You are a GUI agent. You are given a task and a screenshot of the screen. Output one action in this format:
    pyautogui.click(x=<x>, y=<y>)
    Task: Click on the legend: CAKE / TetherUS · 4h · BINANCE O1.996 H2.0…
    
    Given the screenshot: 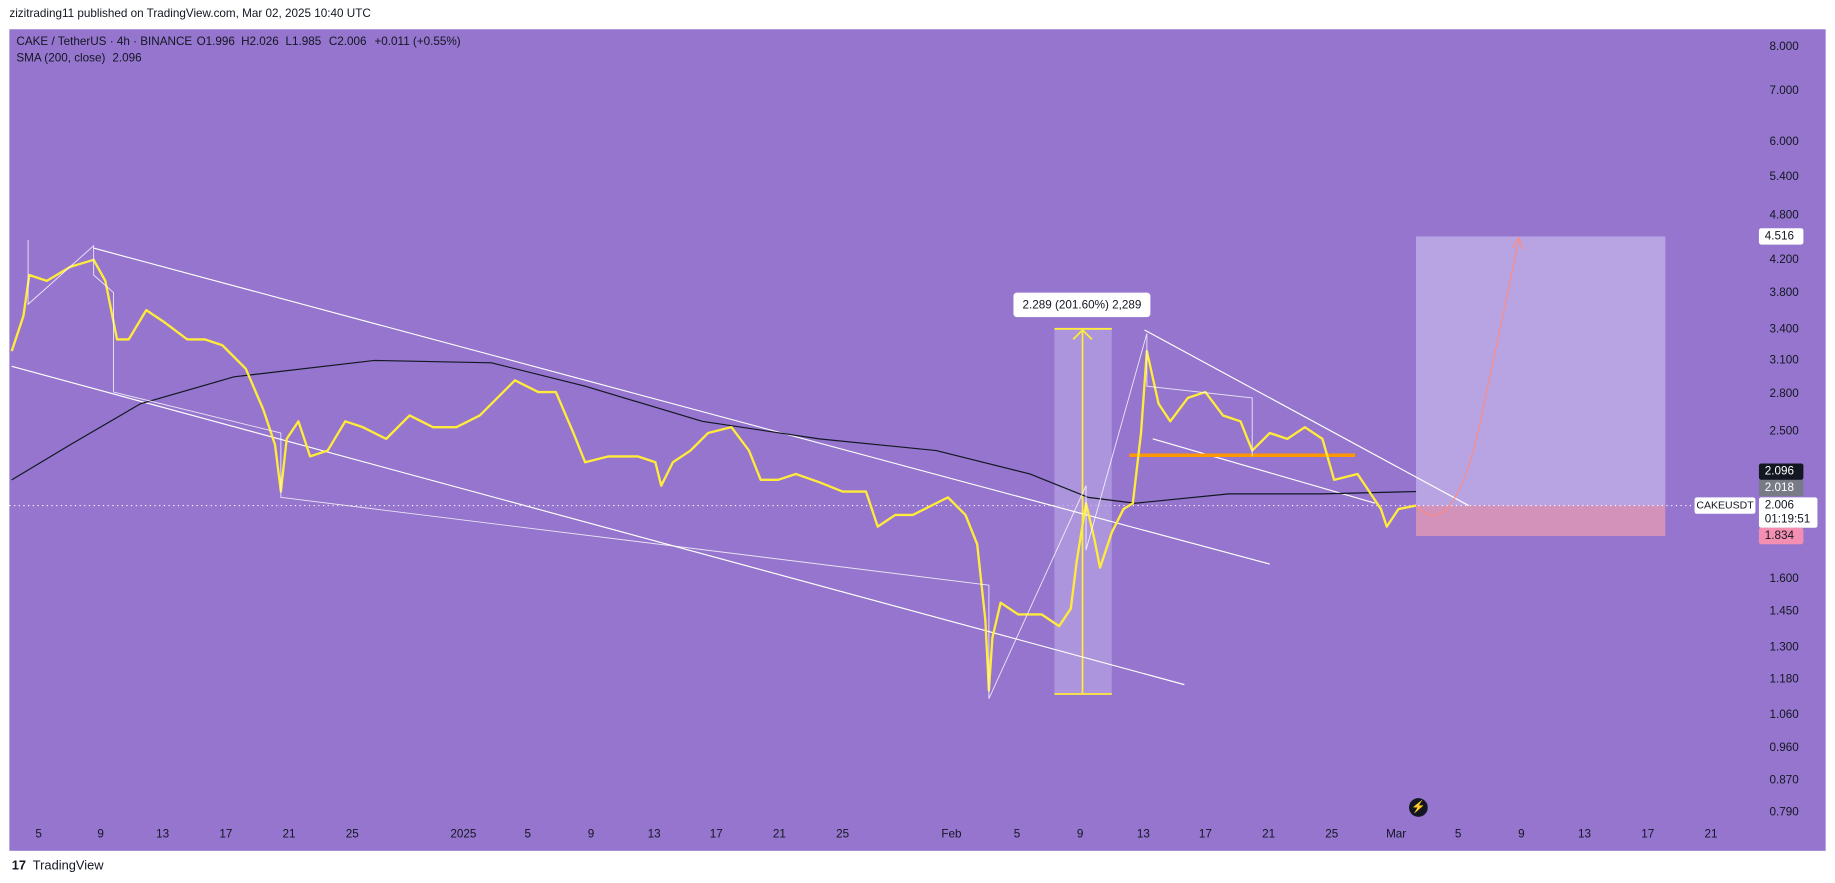 What is the action you would take?
    pyautogui.click(x=238, y=49)
    